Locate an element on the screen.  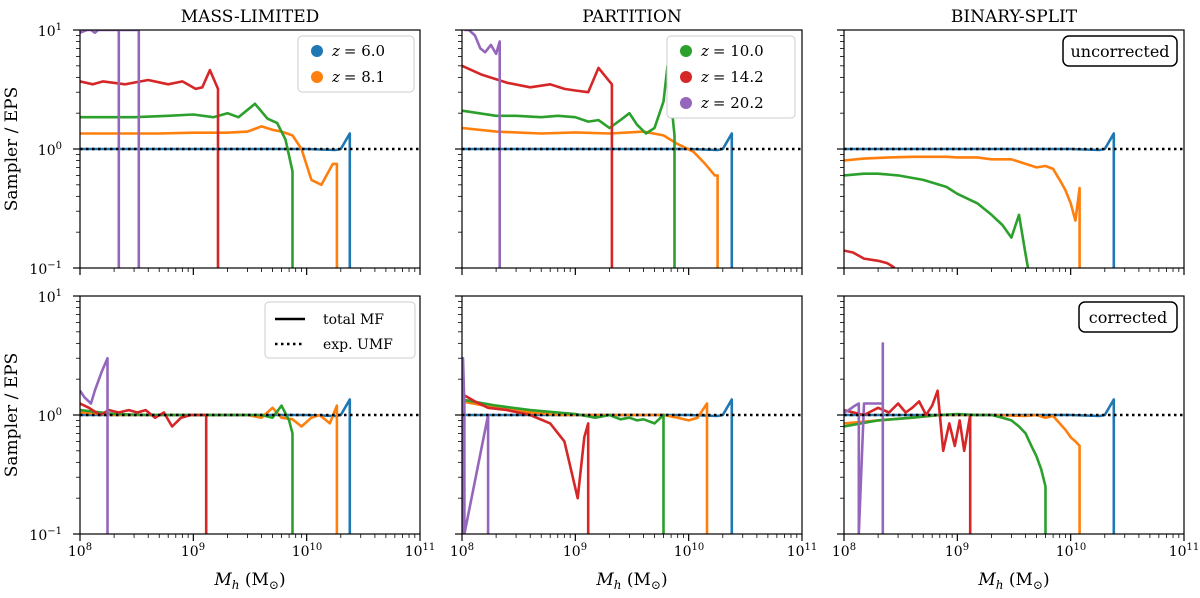
legend-marker-z6 is located at coordinates (317, 51).